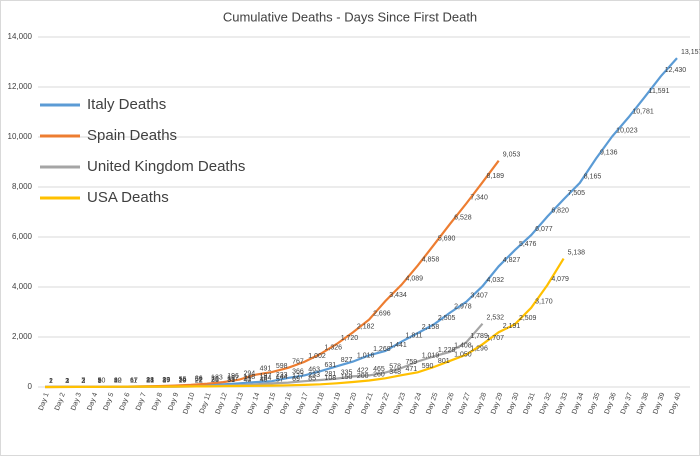 This screenshot has height=457, width=700. Describe the element at coordinates (20, 36) in the screenshot. I see `y-tick-label: 14,000` at that location.